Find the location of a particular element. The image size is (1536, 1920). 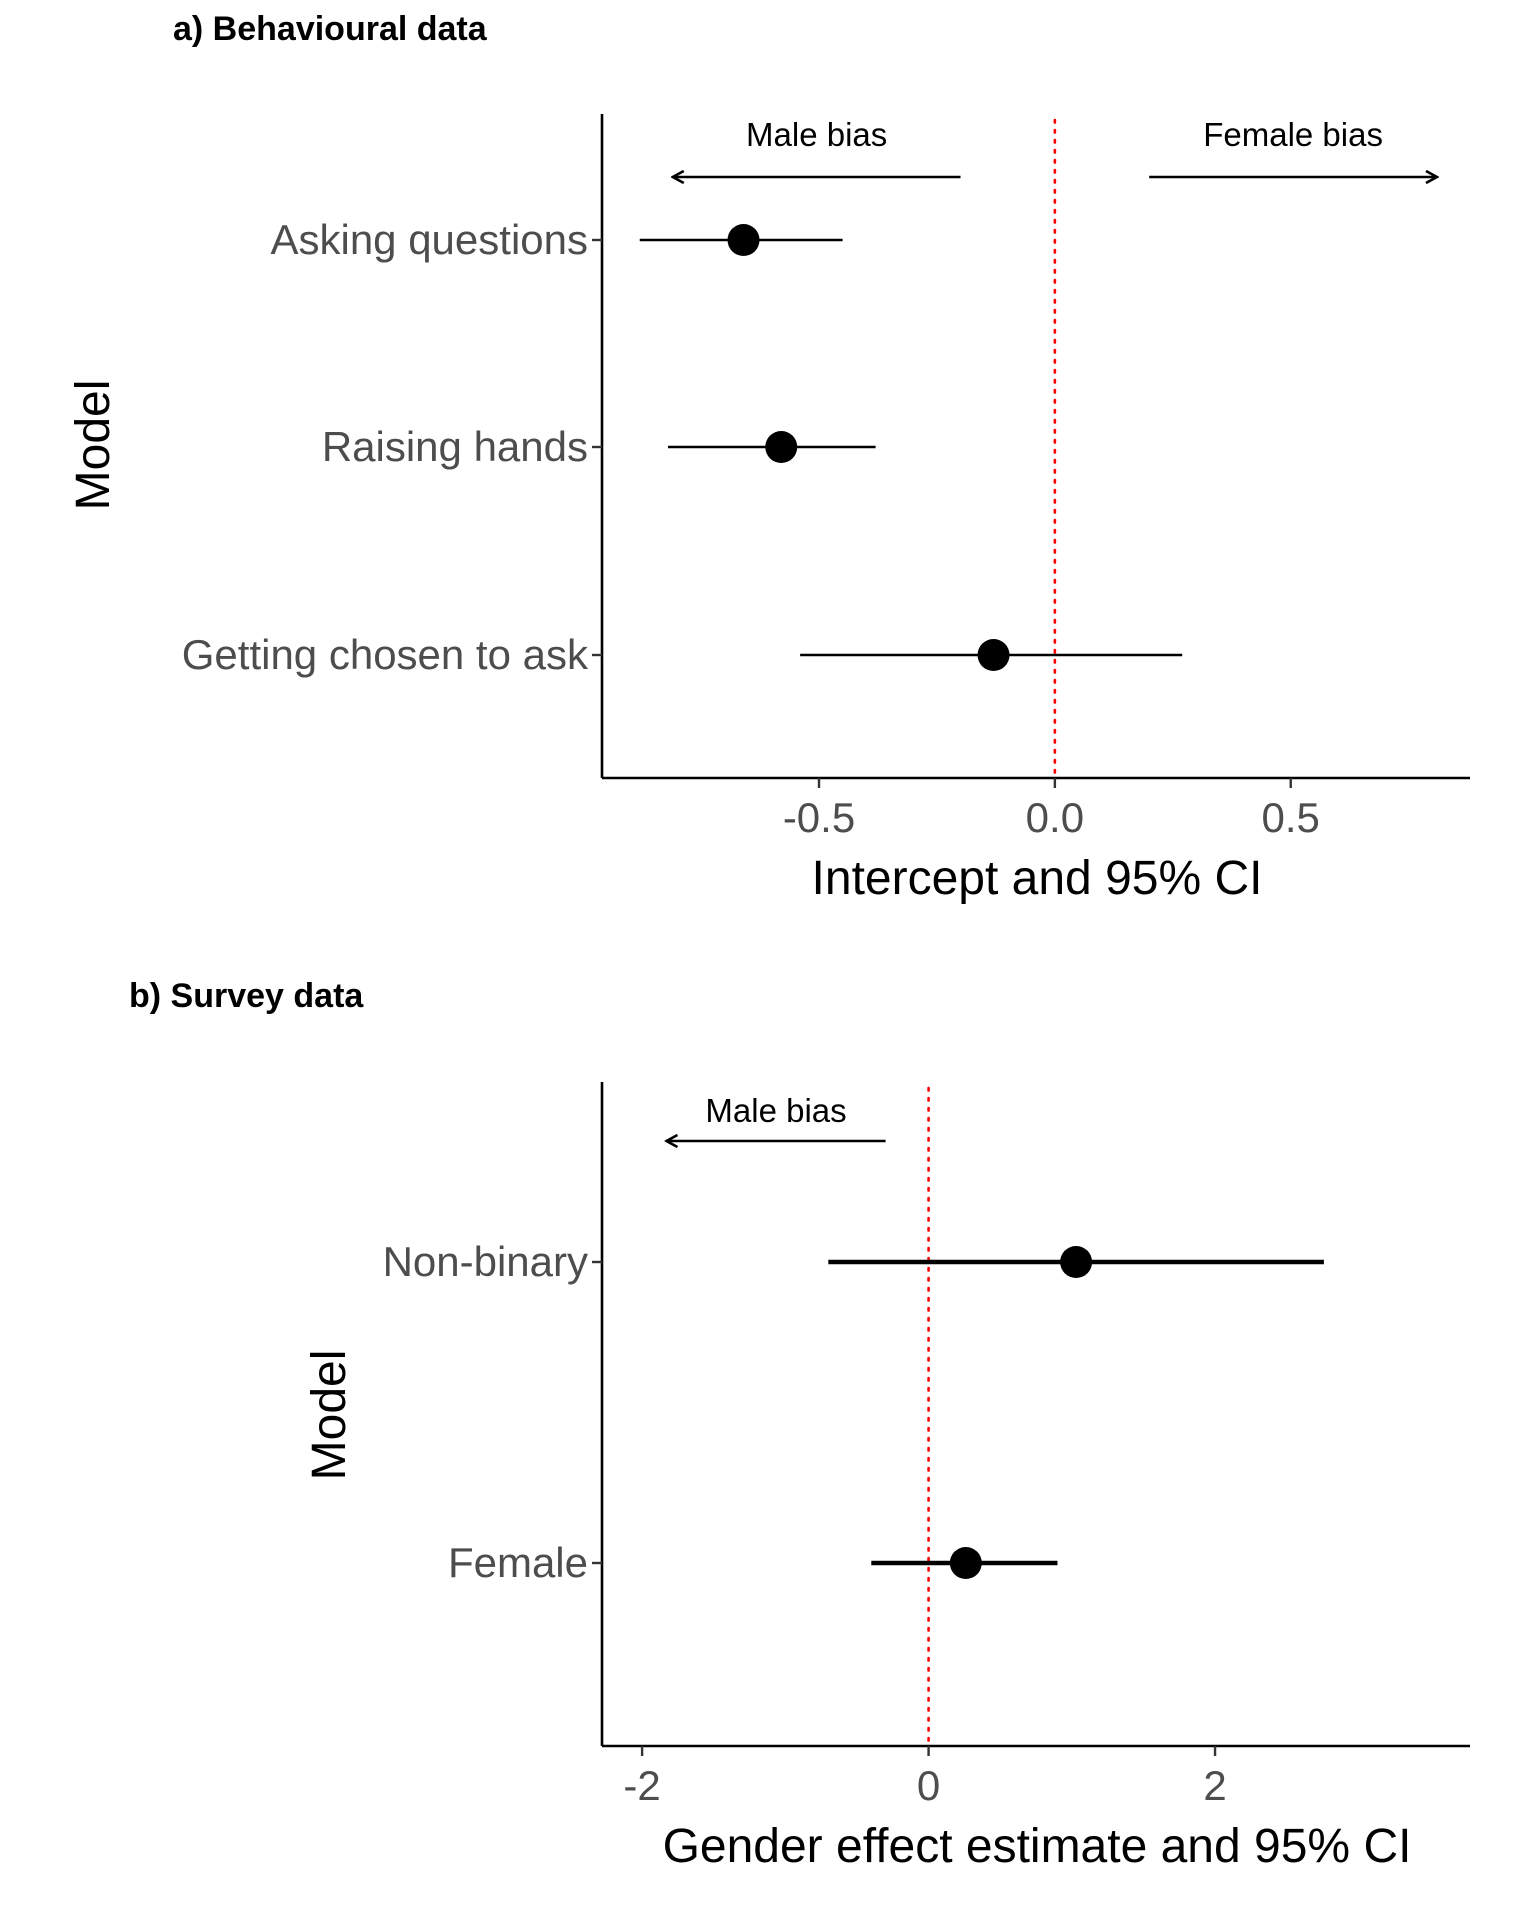

panel-b-y-axis-title: Model is located at coordinates (329, 1415).